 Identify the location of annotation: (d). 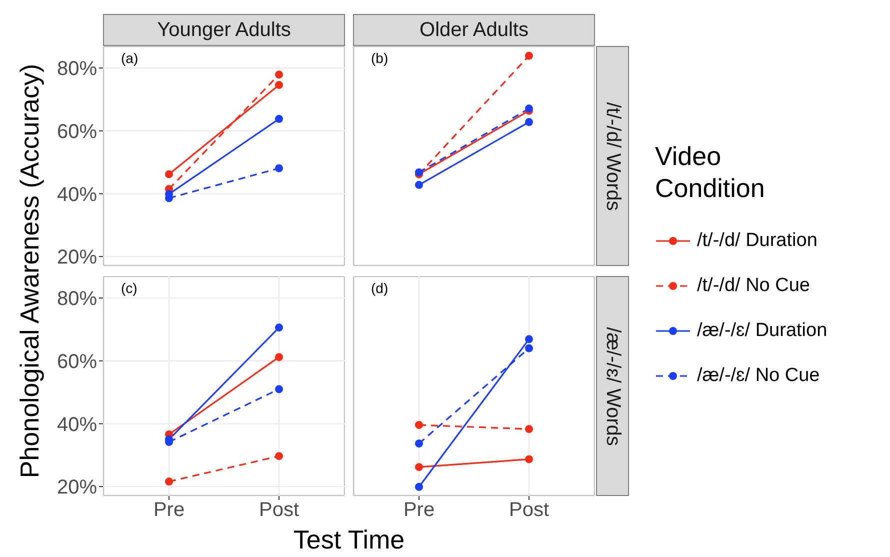
(379, 288).